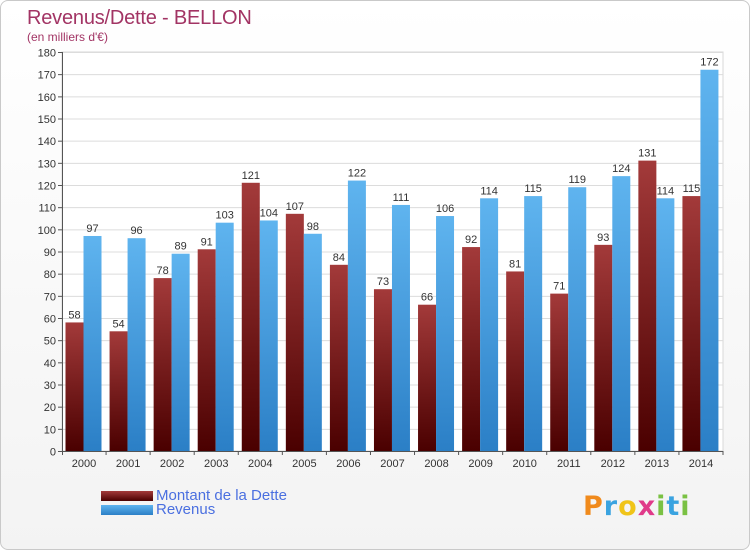 The height and width of the screenshot is (550, 750). What do you see at coordinates (67, 37) in the screenshot?
I see `chart-subtitle: (en milliers d'€)` at bounding box center [67, 37].